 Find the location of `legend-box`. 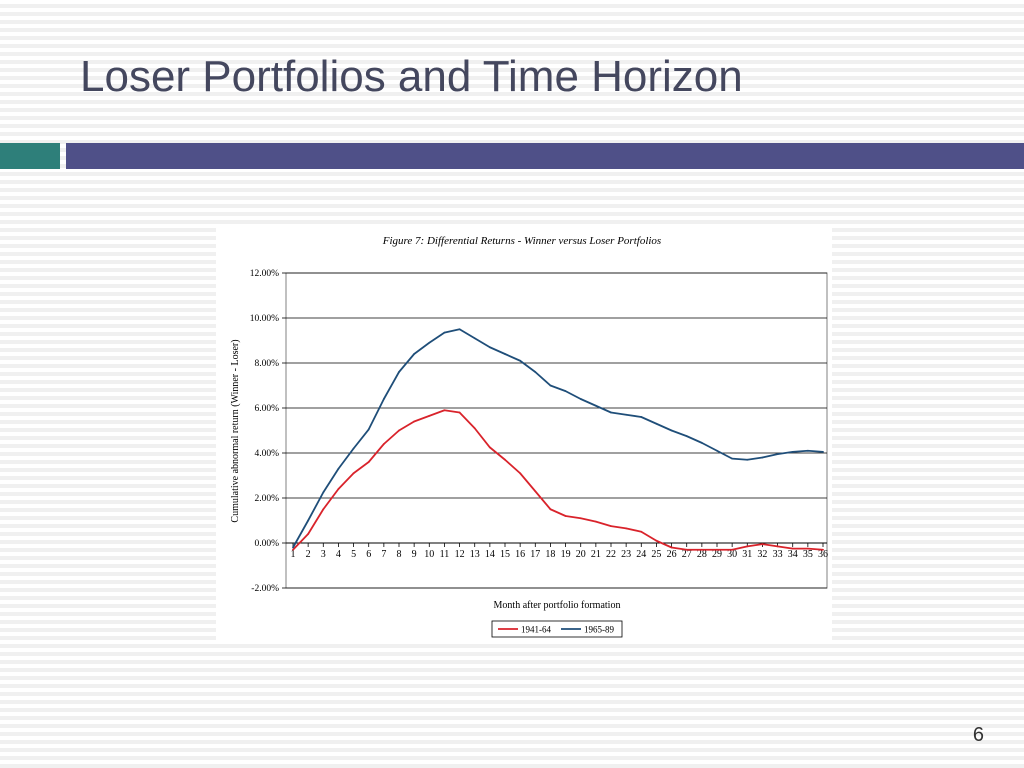

legend-box is located at coordinates (557, 629).